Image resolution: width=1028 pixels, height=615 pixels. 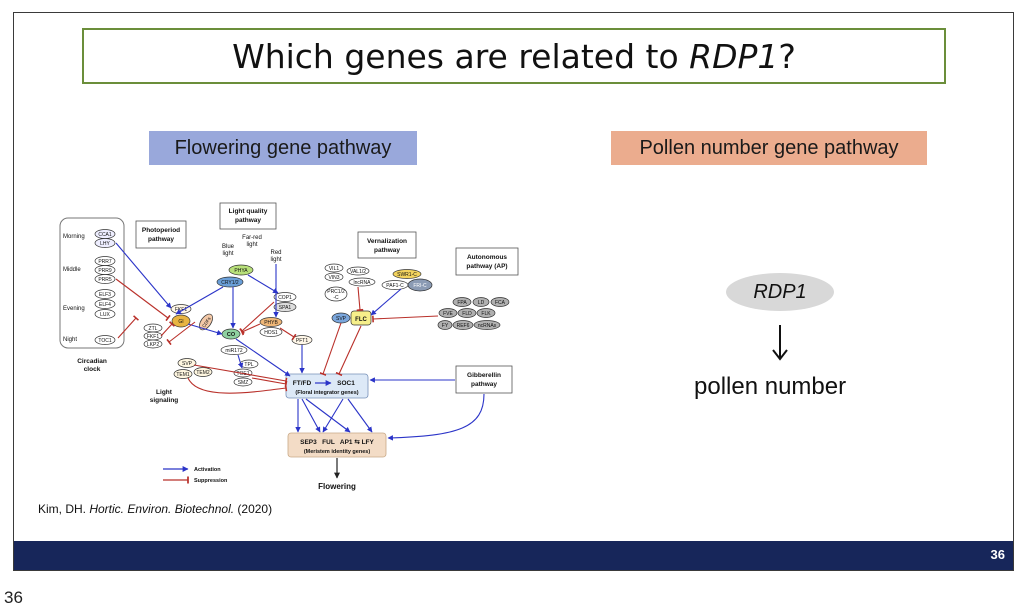 I want to click on circadian-morning: Morning, so click(x=74, y=237).